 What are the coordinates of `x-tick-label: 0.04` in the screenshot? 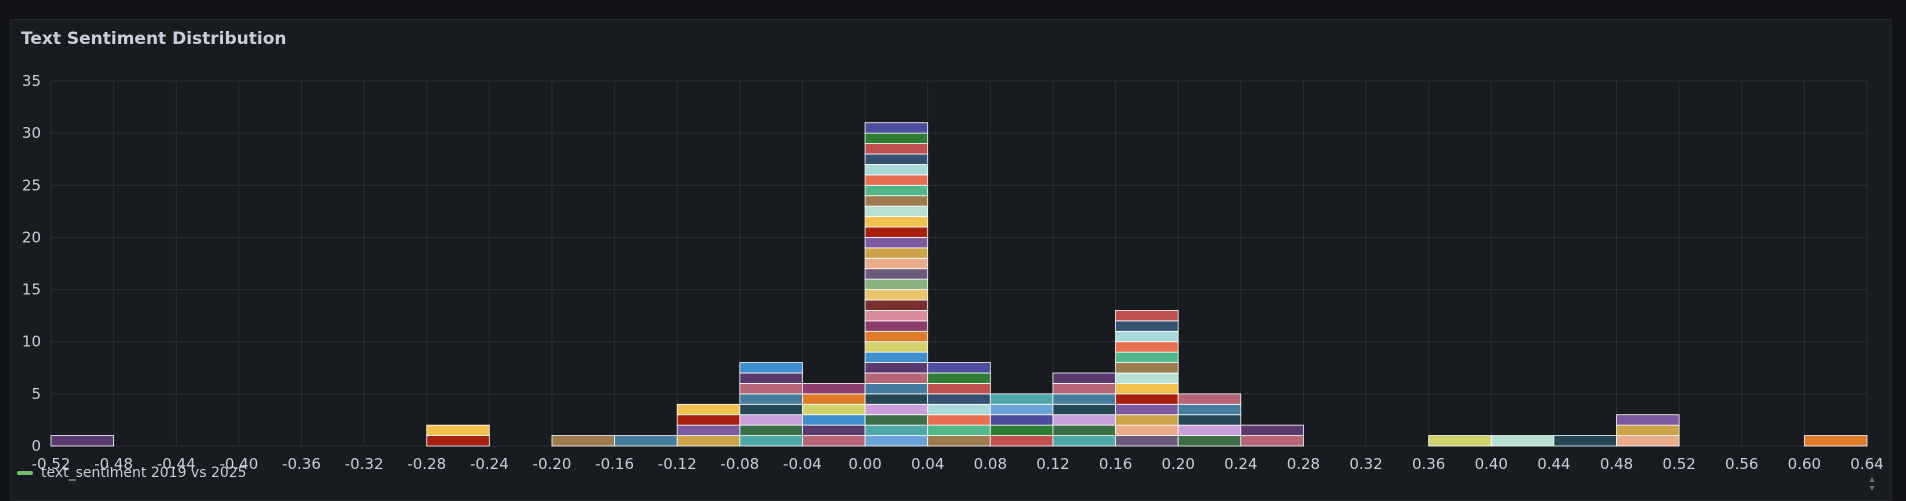 It's located at (927, 464).